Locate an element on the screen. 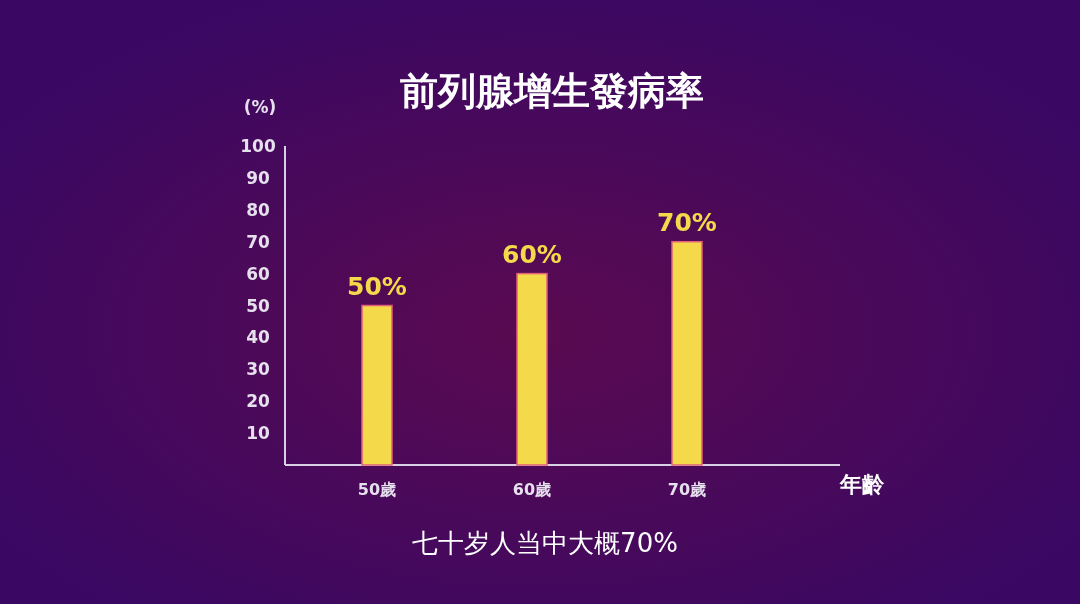  y-tick-label: 100 is located at coordinates (258, 146).